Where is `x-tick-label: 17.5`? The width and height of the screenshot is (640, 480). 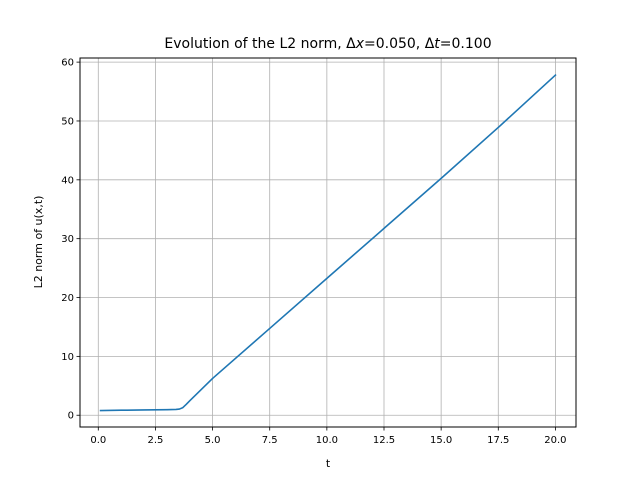 x-tick-label: 17.5 is located at coordinates (498, 440).